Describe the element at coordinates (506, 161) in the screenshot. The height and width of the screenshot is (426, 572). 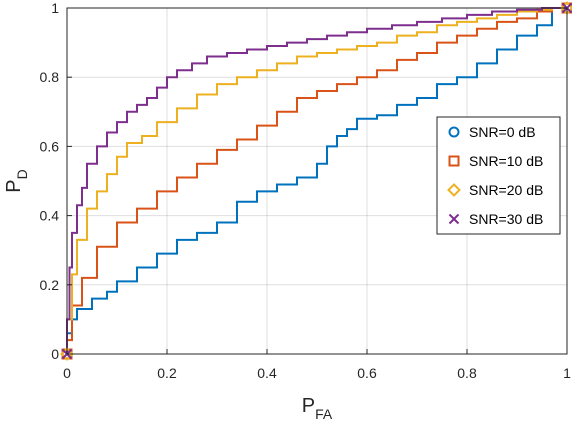
I see `legend-label: SNR=10 dB` at that location.